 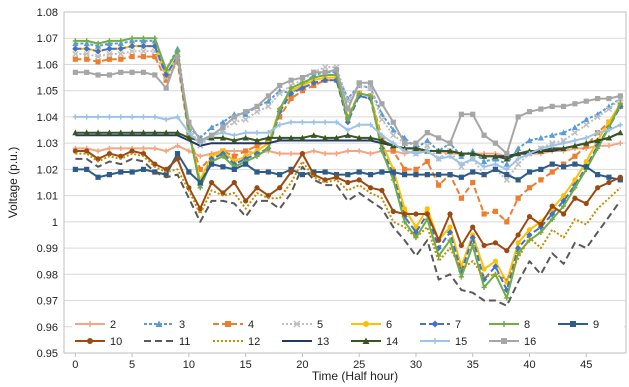 I want to click on y-tick-label: 1.04, so click(x=47, y=118).